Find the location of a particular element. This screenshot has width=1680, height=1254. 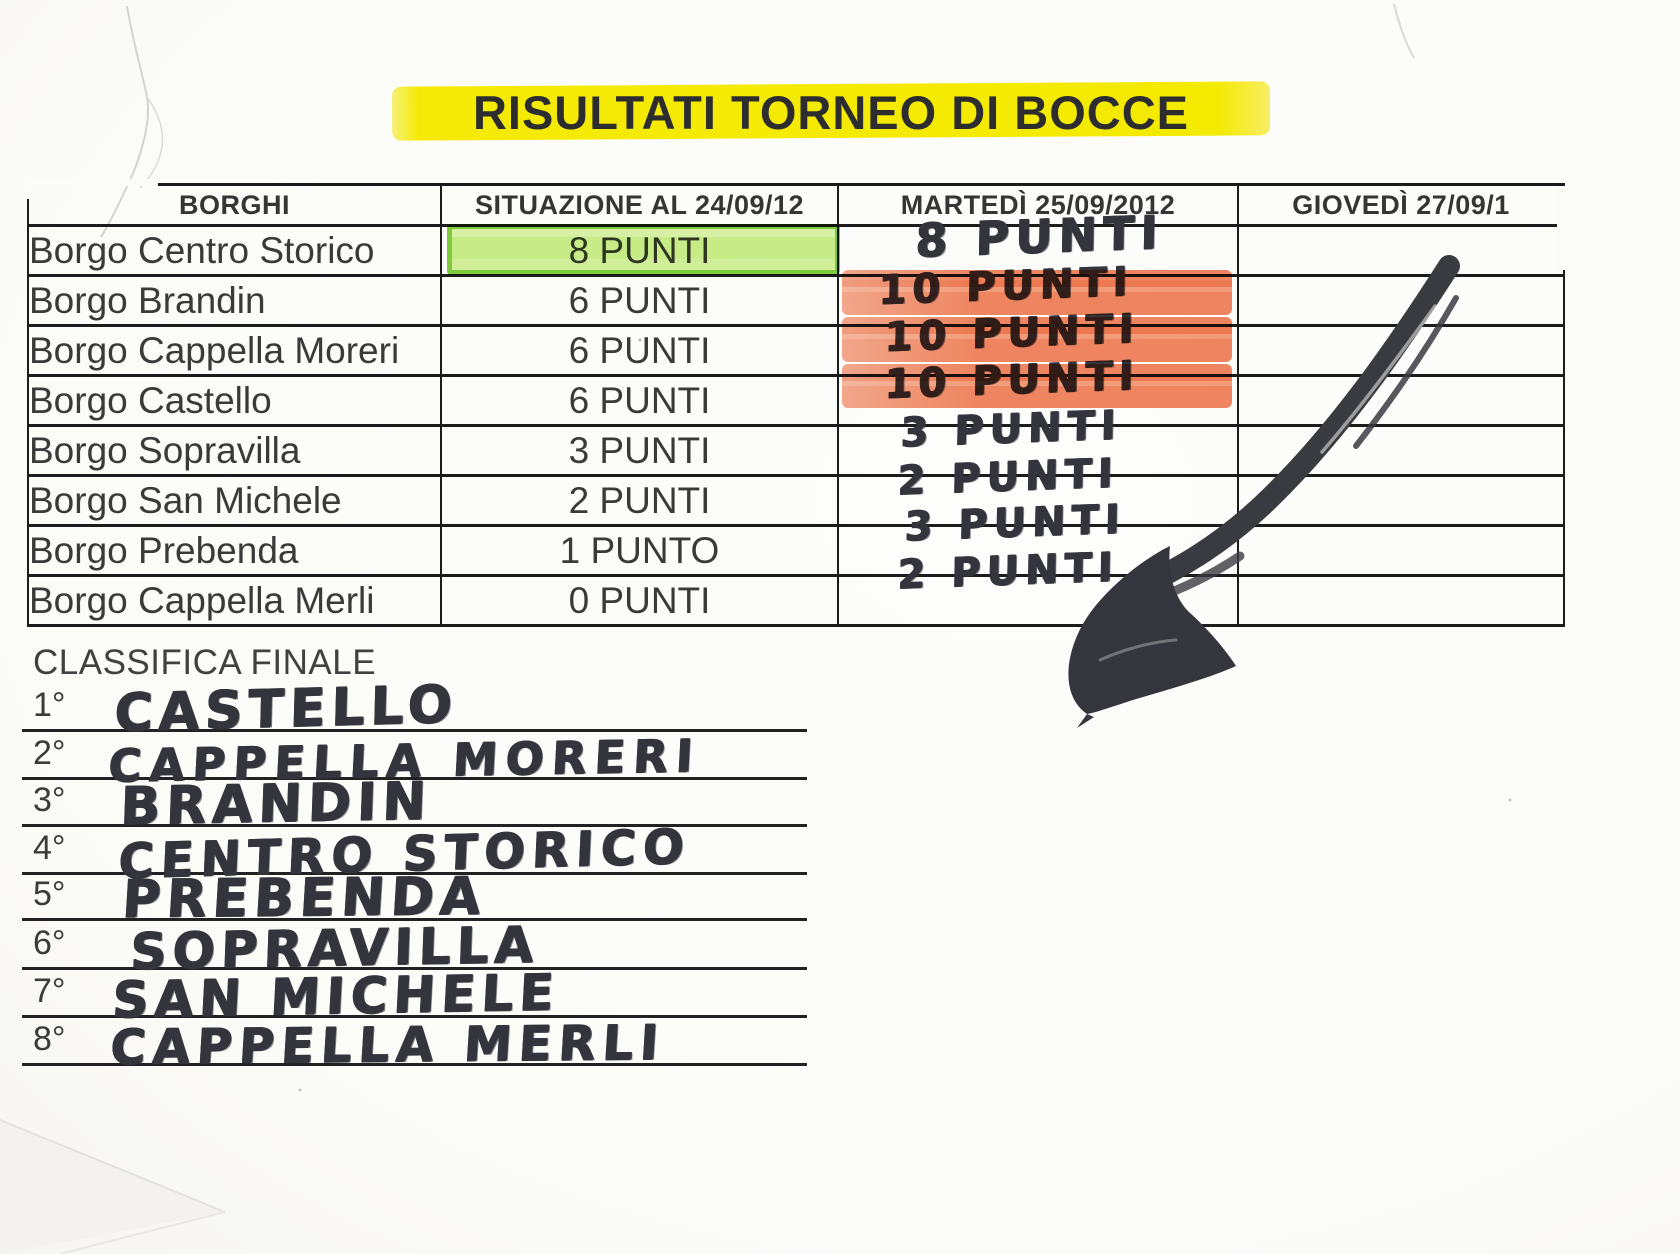

scan-gap-right-border is located at coordinates (1562, 228).